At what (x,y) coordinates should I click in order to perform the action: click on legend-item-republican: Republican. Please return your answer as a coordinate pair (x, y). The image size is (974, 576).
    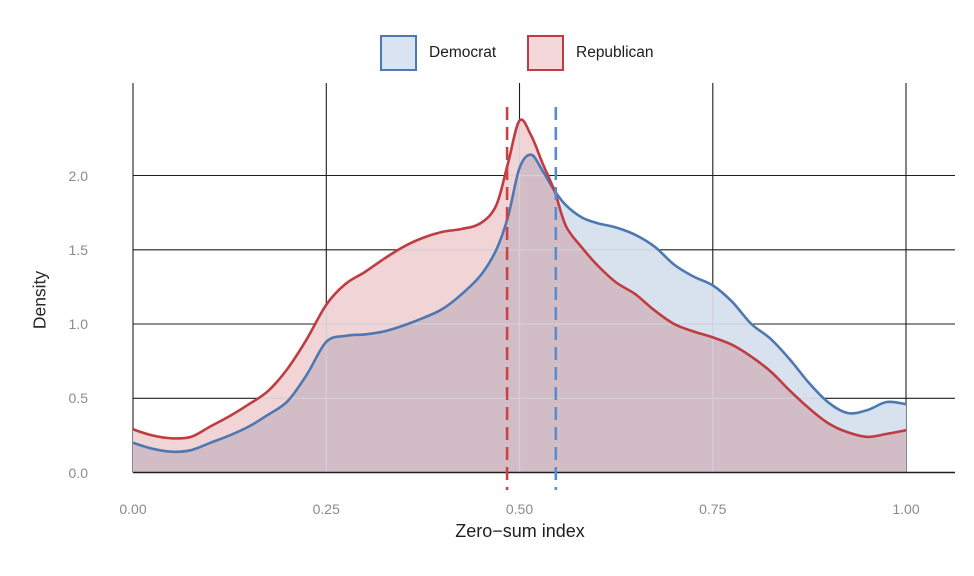
    Looking at the image, I should click on (590, 53).